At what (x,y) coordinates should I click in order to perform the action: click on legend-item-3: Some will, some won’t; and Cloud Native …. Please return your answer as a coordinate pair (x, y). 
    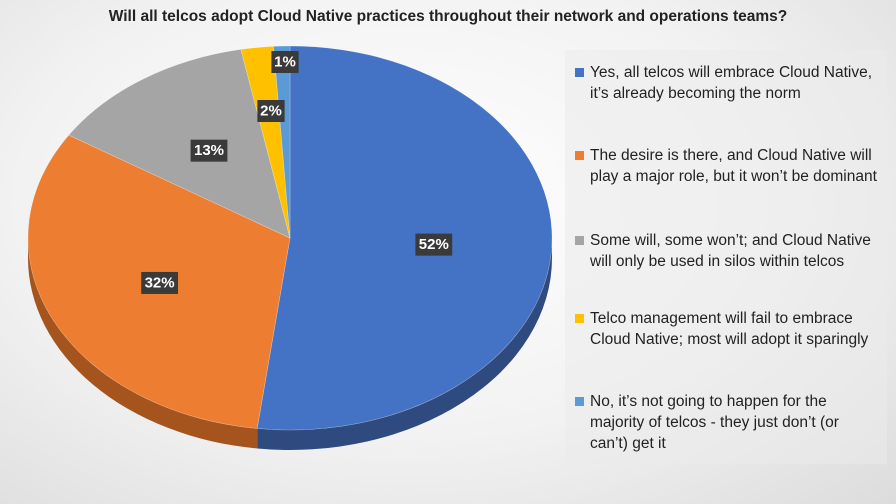
    Looking at the image, I should click on (727, 251).